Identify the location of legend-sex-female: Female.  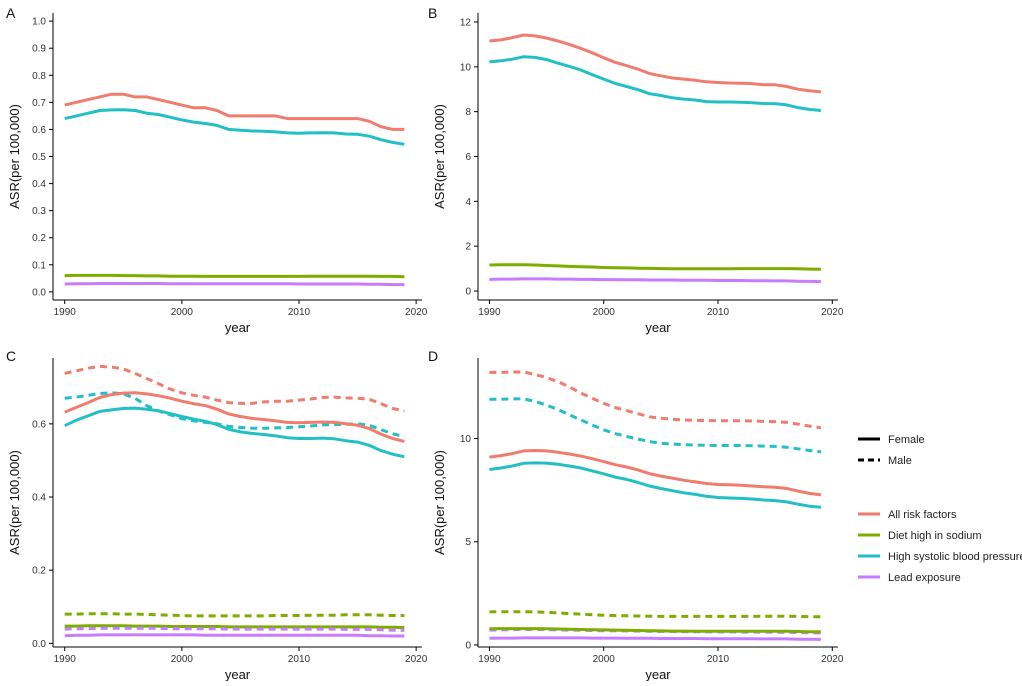
(891, 440).